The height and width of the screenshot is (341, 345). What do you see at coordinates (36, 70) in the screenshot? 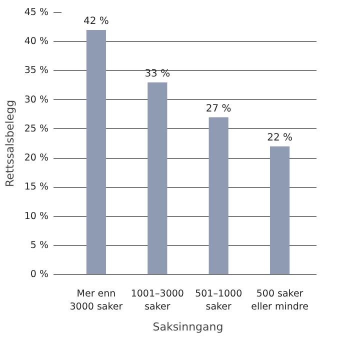
I see `y-tick-label: 35 %` at bounding box center [36, 70].